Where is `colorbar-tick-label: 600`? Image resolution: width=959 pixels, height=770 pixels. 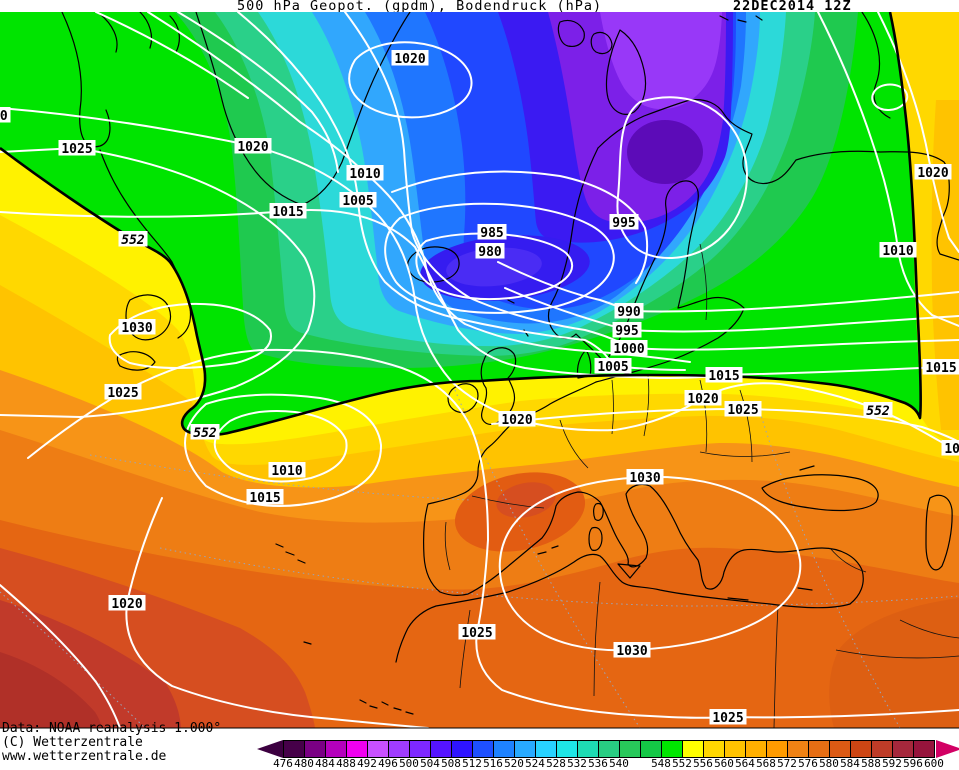 colorbar-tick-label: 600 is located at coordinates (934, 763).